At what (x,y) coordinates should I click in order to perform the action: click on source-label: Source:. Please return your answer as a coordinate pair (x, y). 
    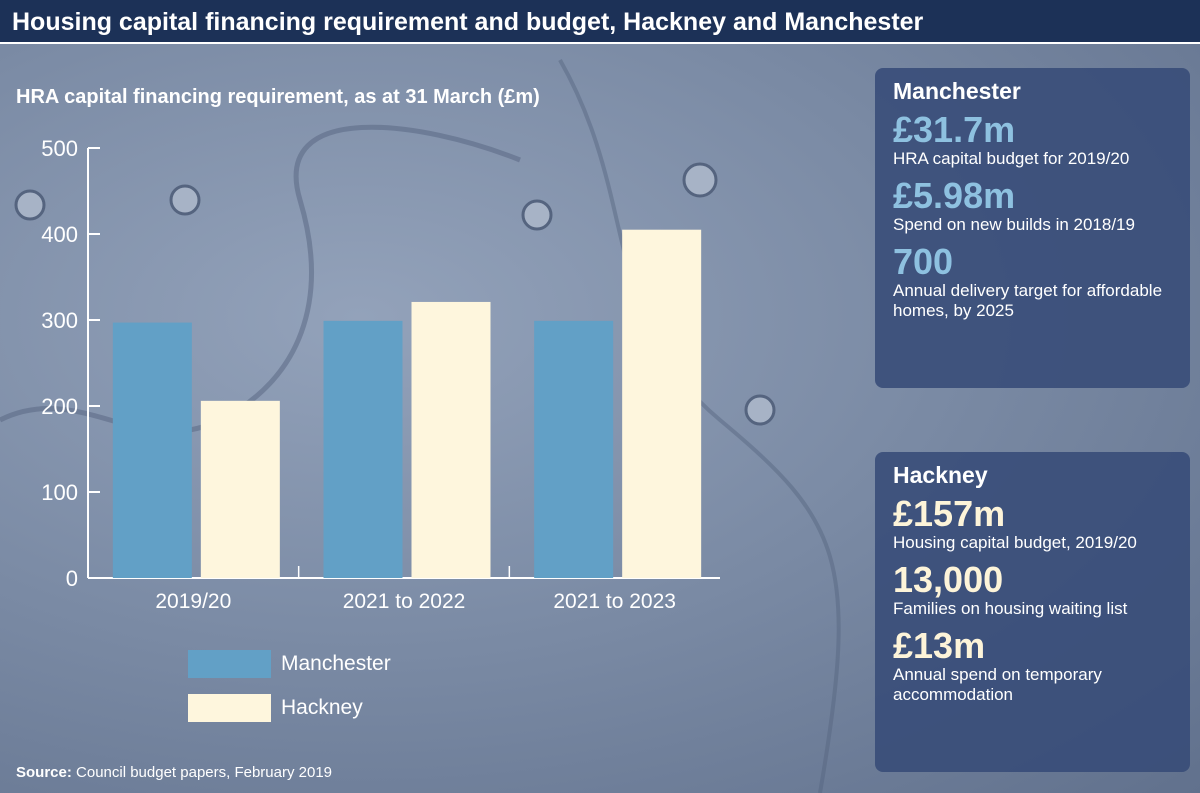
    Looking at the image, I should click on (44, 772).